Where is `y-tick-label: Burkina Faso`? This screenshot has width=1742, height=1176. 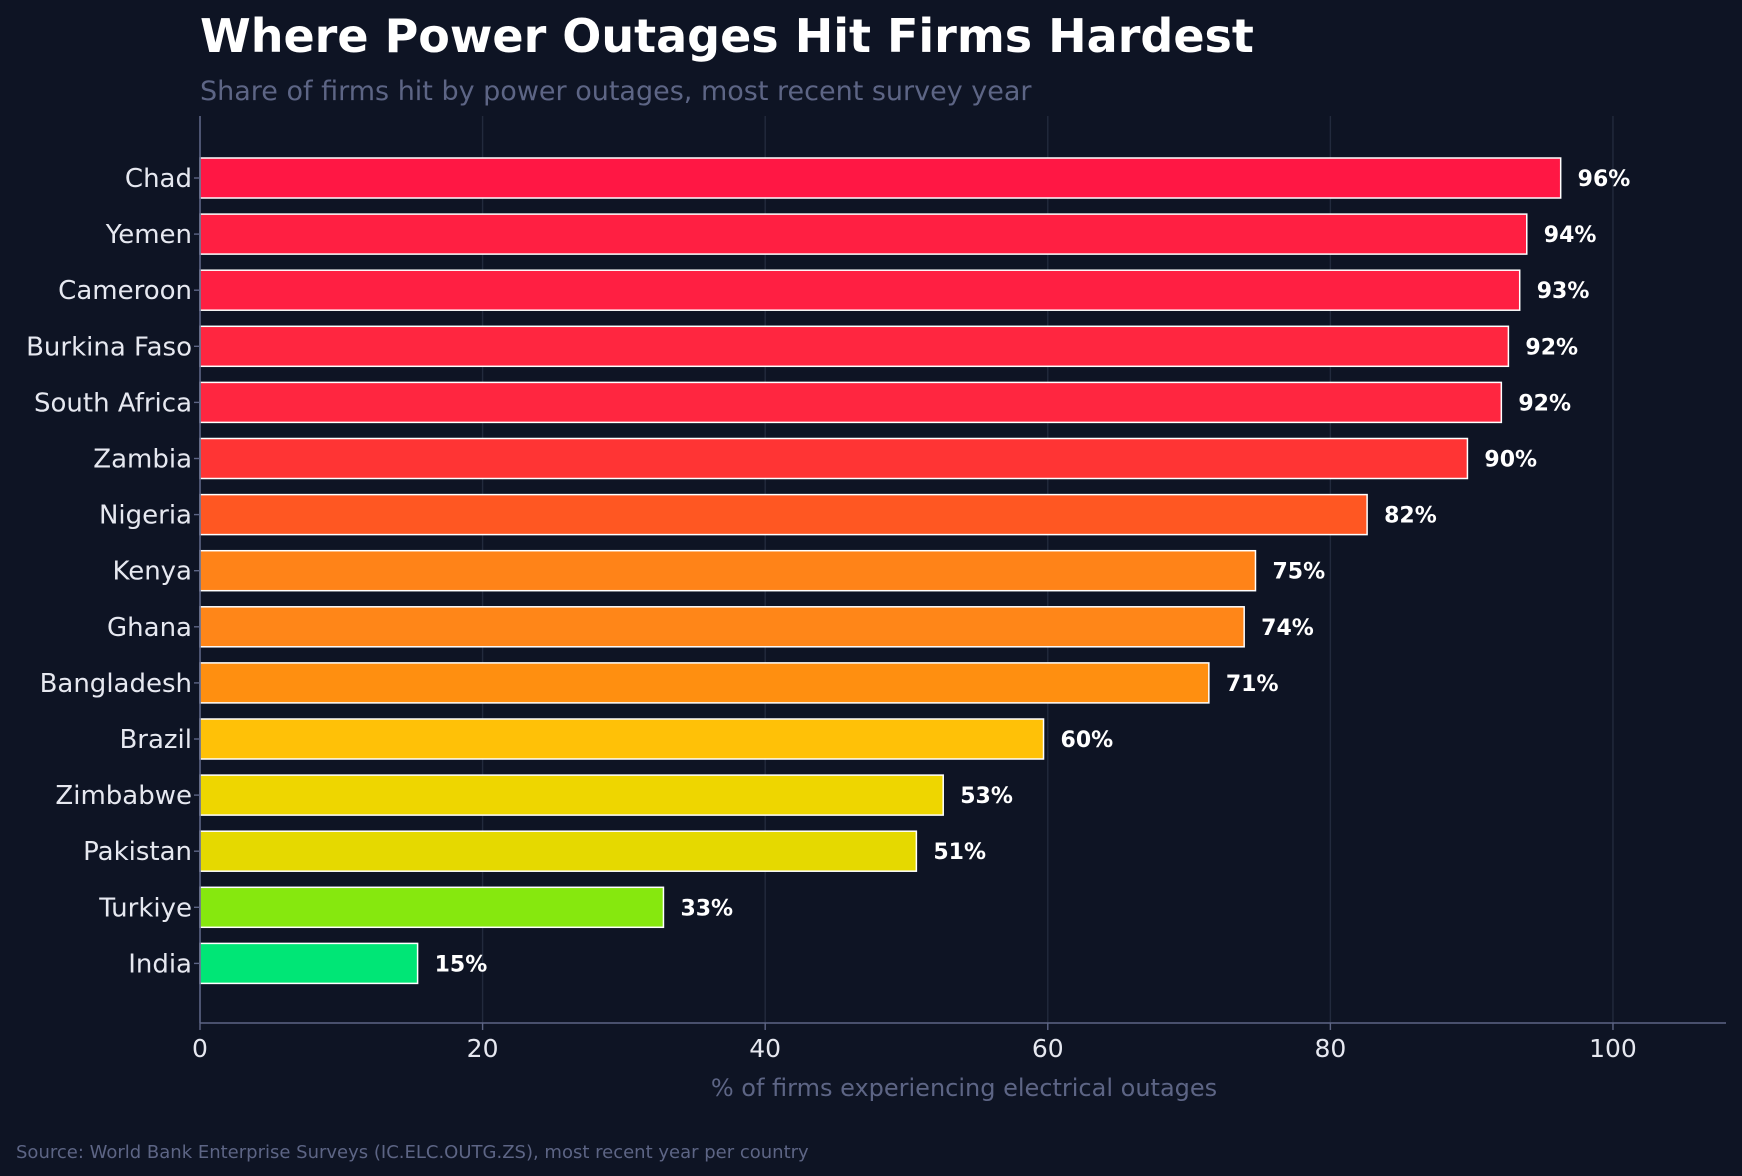 y-tick-label: Burkina Faso is located at coordinates (109, 347).